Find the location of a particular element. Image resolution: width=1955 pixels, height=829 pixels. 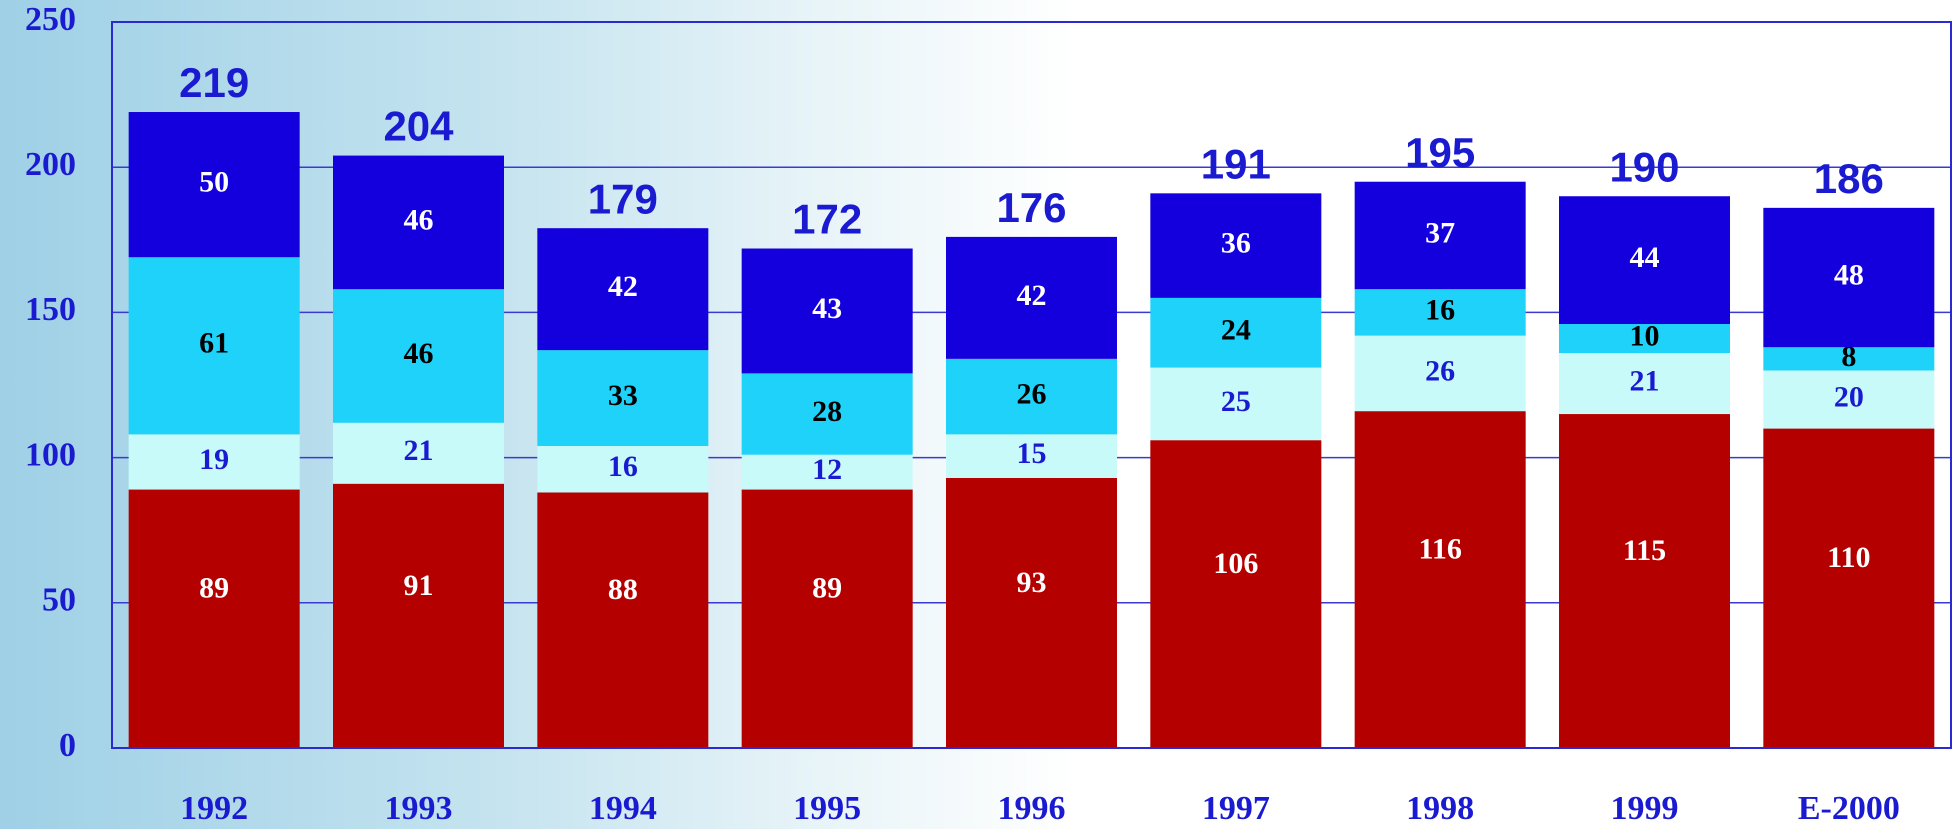

data-label: 50 is located at coordinates (214, 182).